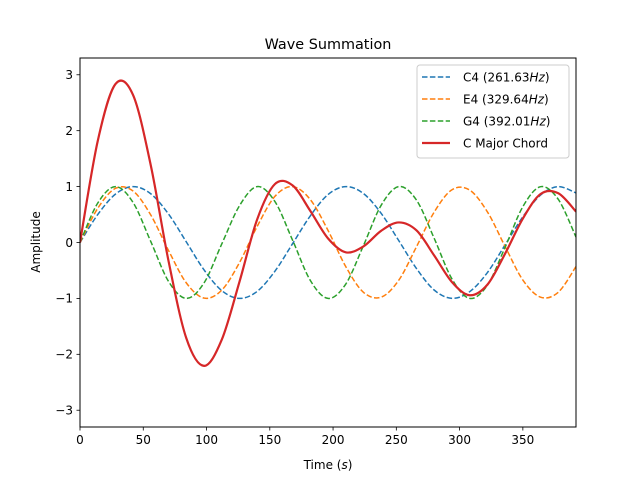 The height and width of the screenshot is (480, 640). I want to click on y-tick-label: 0, so click(69, 243).